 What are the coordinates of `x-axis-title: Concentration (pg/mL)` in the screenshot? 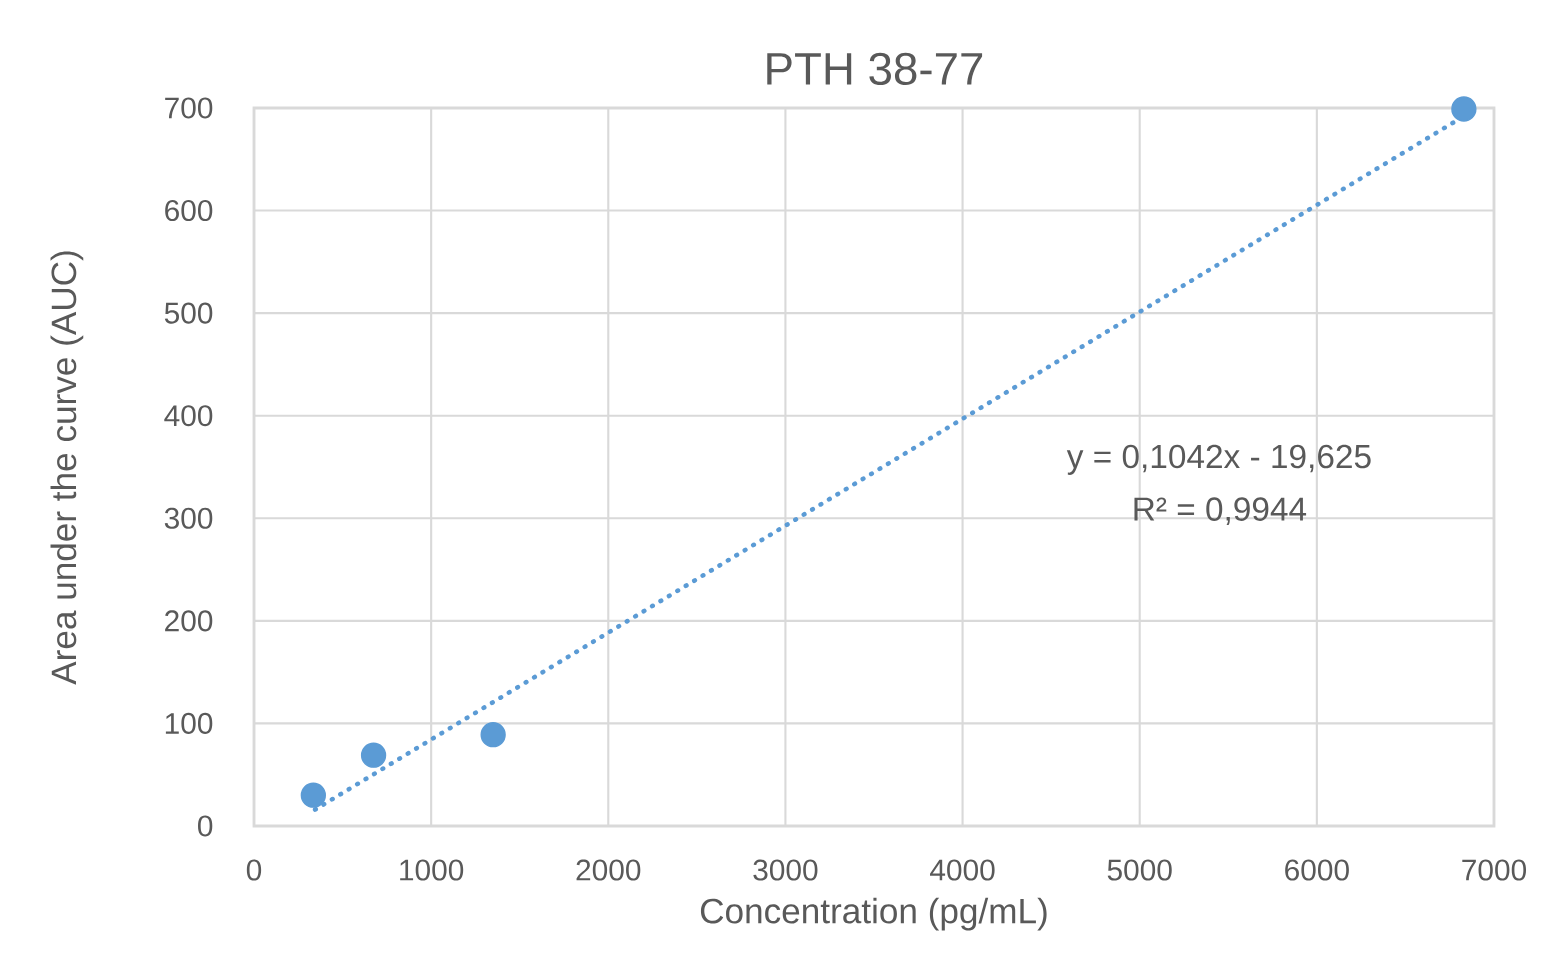 It's located at (873, 914).